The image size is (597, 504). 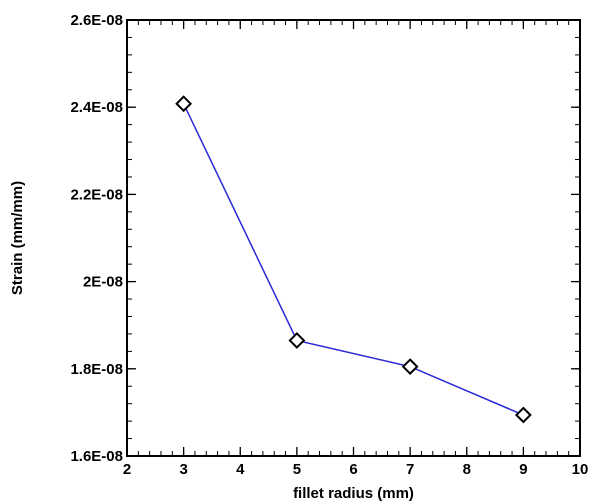 I want to click on y-tick-label: 2E-08, so click(x=103, y=282).